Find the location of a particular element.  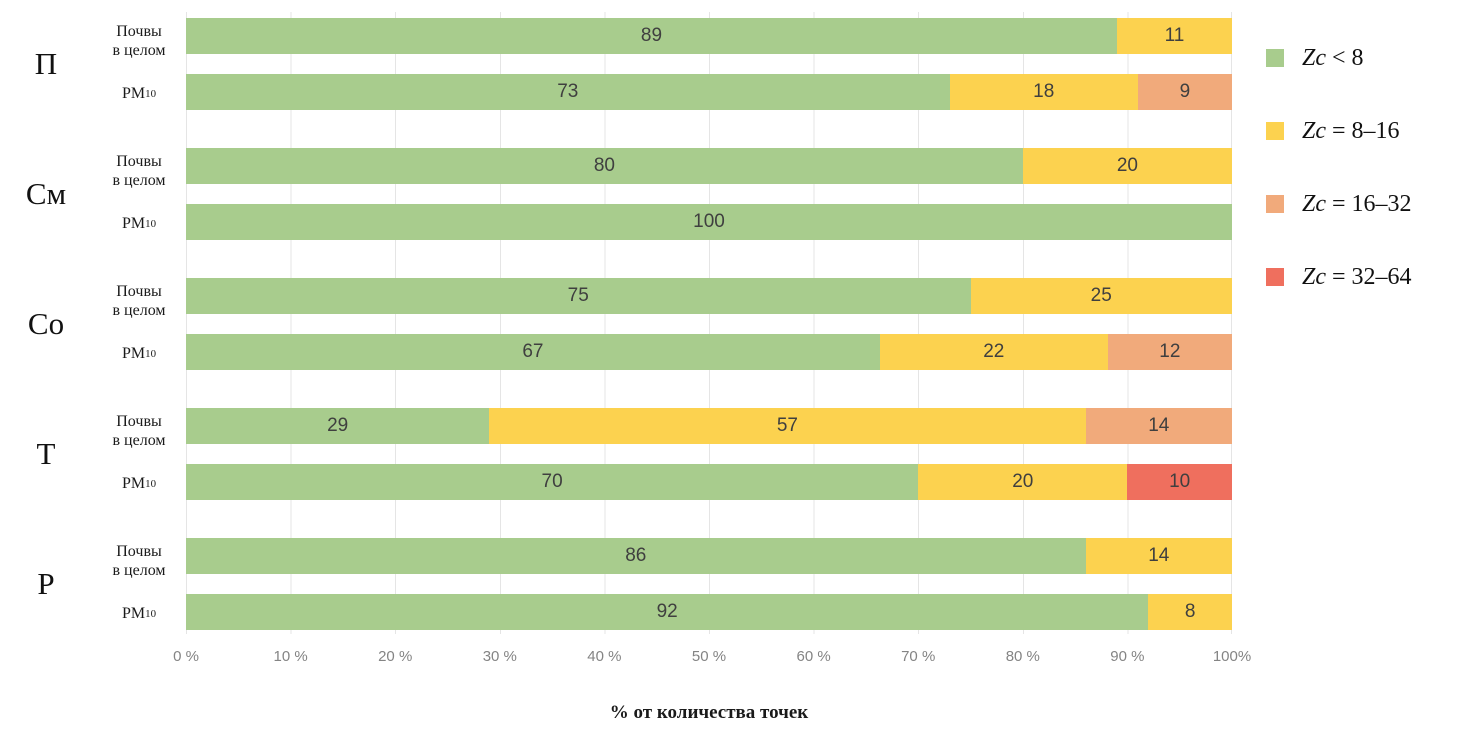

bar-pm10: 67 22 12 is located at coordinates (709, 352).